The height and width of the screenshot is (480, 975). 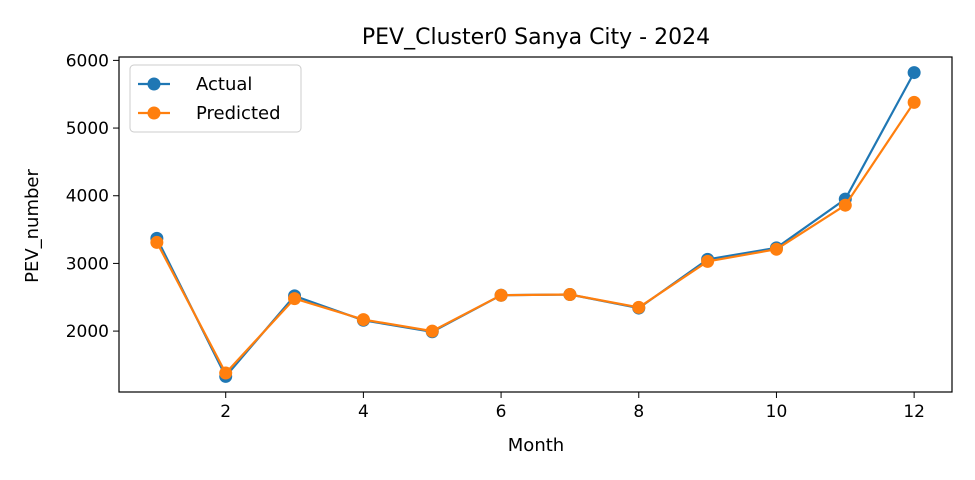 What do you see at coordinates (224, 84) in the screenshot?
I see `legend-label: Actual` at bounding box center [224, 84].